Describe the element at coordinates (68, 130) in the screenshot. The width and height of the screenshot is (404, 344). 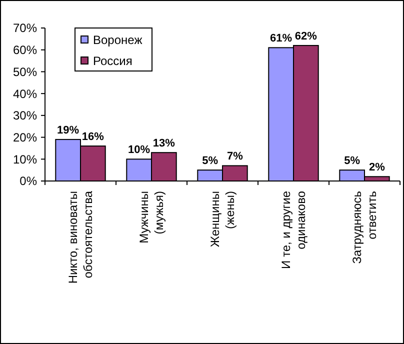
I see `data-label: 19%` at that location.